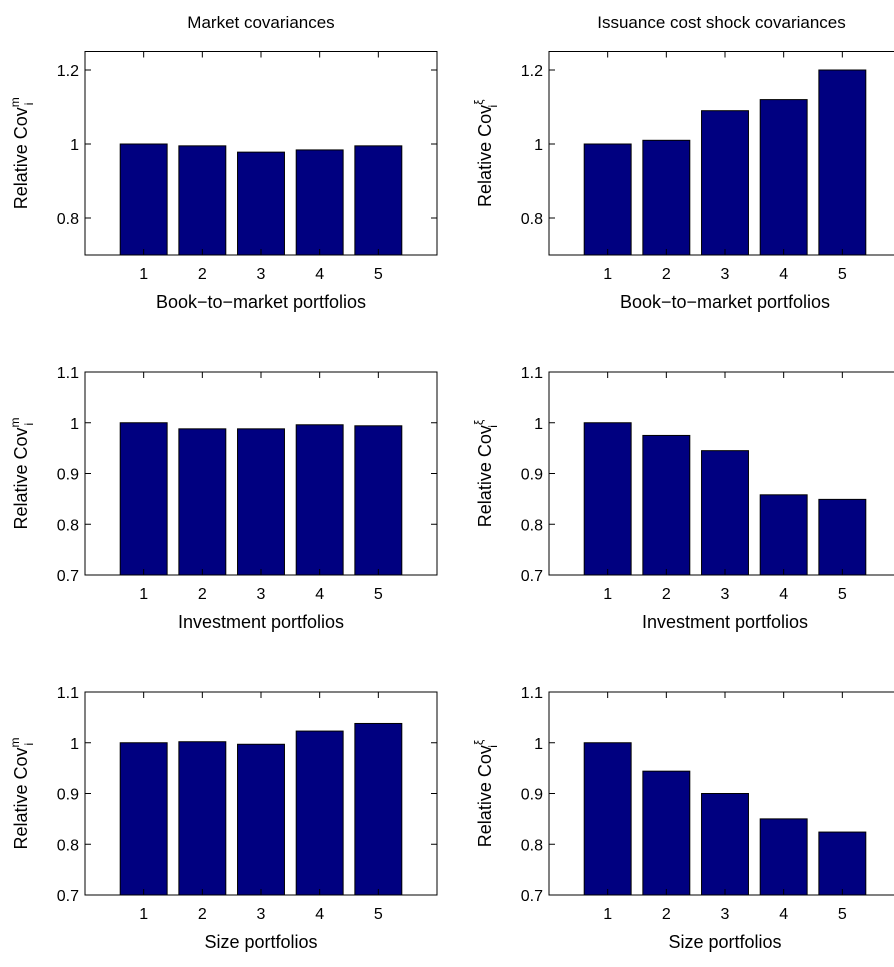 This screenshot has height=967, width=894. Describe the element at coordinates (260, 22) in the screenshot. I see `subplot-title: Market covariances` at that location.